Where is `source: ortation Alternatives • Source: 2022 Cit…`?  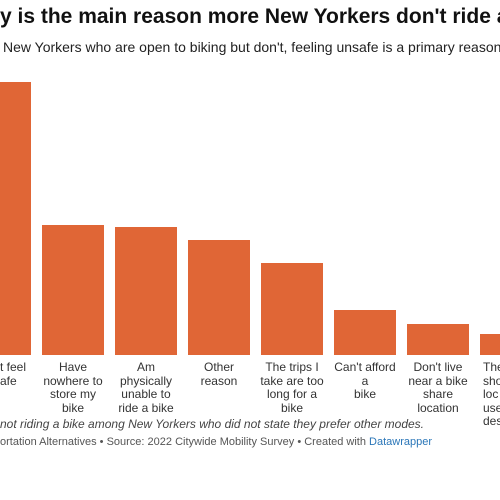 source: ortation Alternatives • Source: 2022 Cit… is located at coordinates (216, 442).